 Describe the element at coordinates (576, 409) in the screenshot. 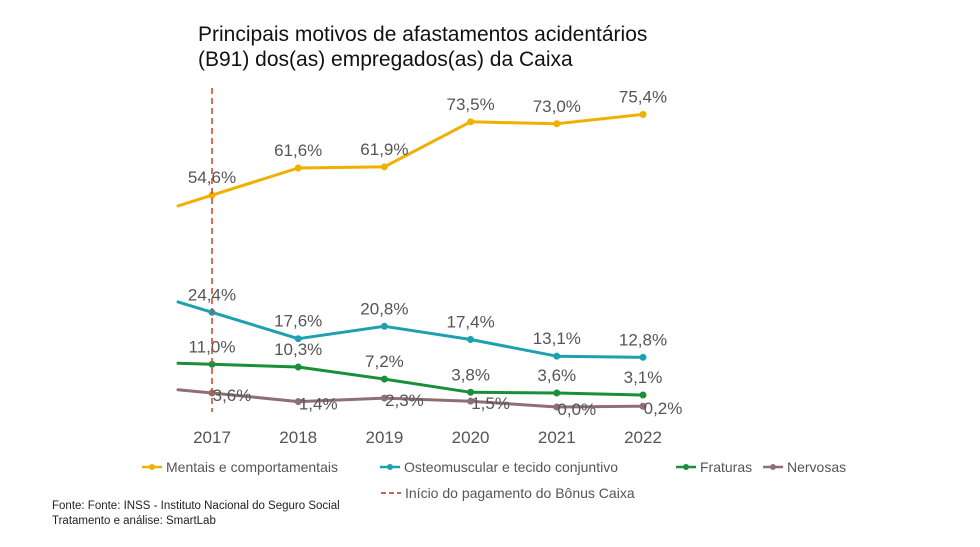

I see `data-label-nervosas-2021: 0,0%` at that location.